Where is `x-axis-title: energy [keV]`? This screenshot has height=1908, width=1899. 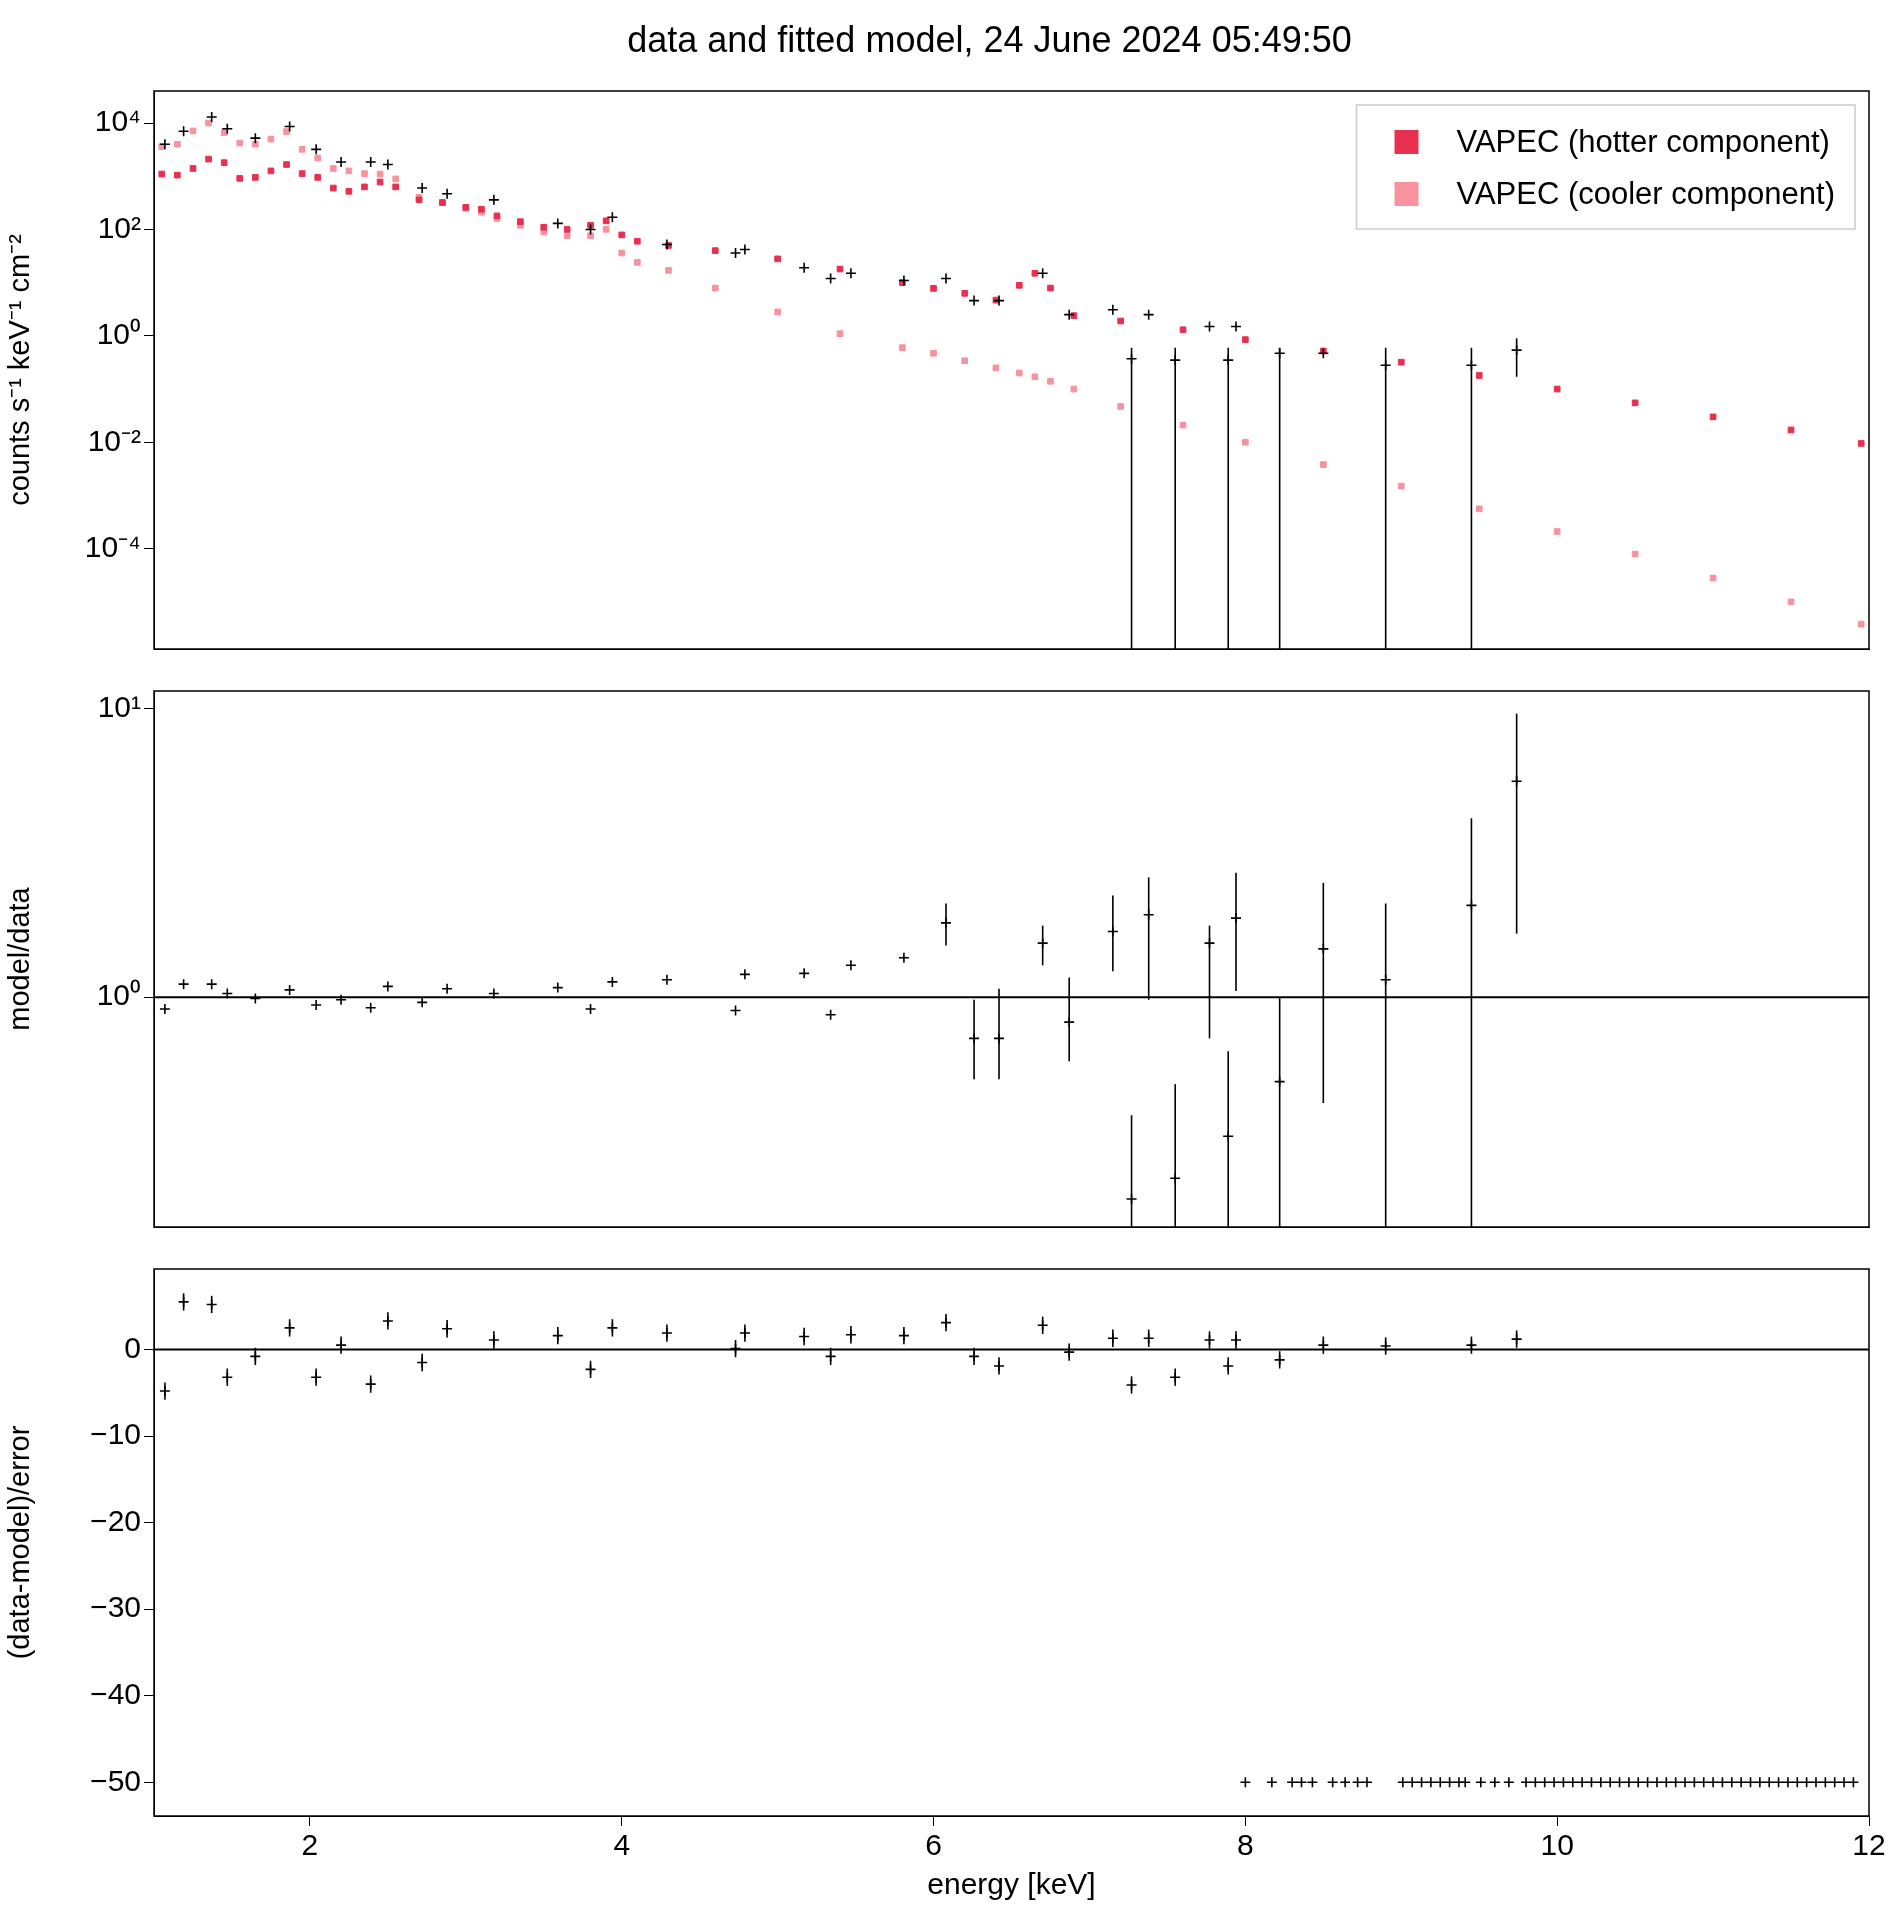
x-axis-title: energy [keV] is located at coordinates (1011, 1884).